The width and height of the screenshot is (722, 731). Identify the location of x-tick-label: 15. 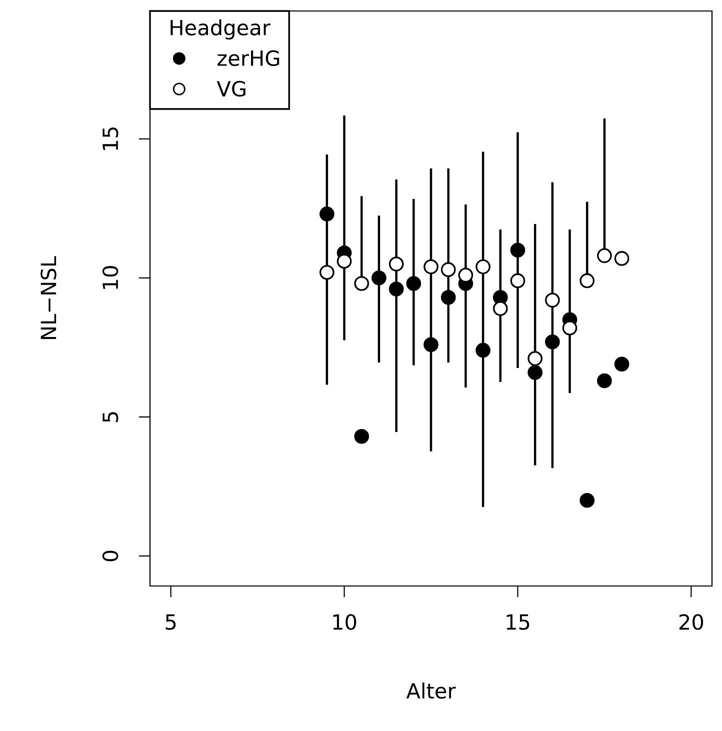
(518, 622).